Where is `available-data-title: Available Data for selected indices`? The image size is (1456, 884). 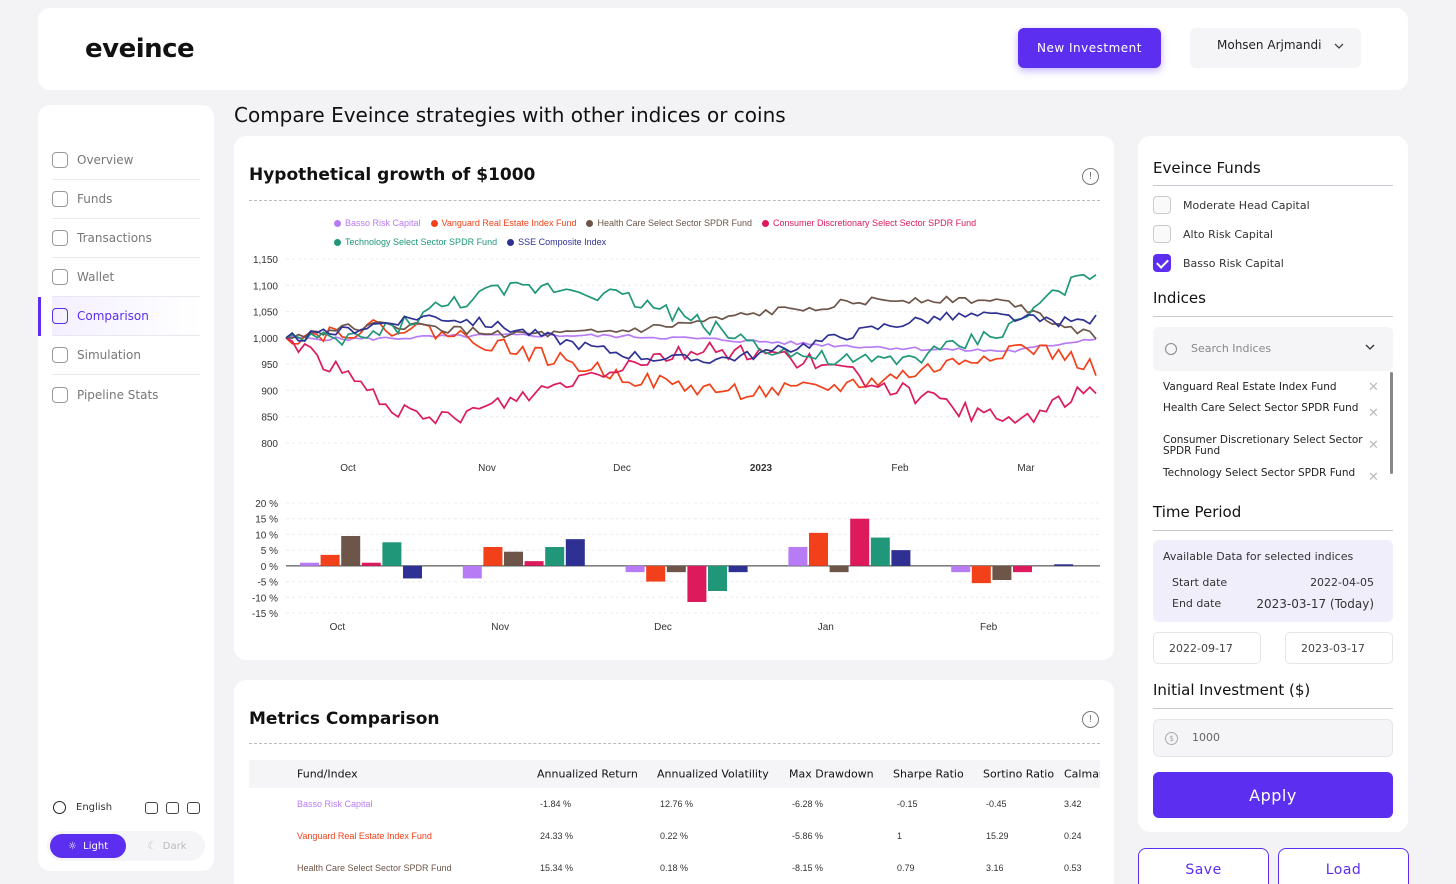 available-data-title: Available Data for selected indices is located at coordinates (1258, 556).